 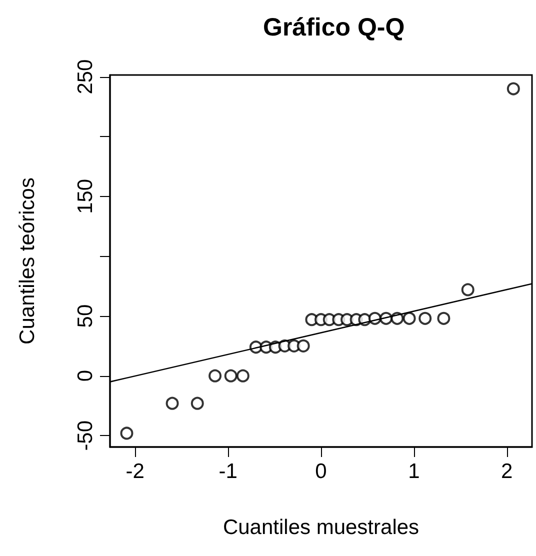 I want to click on y-tick-label: 250, so click(x=85, y=76).